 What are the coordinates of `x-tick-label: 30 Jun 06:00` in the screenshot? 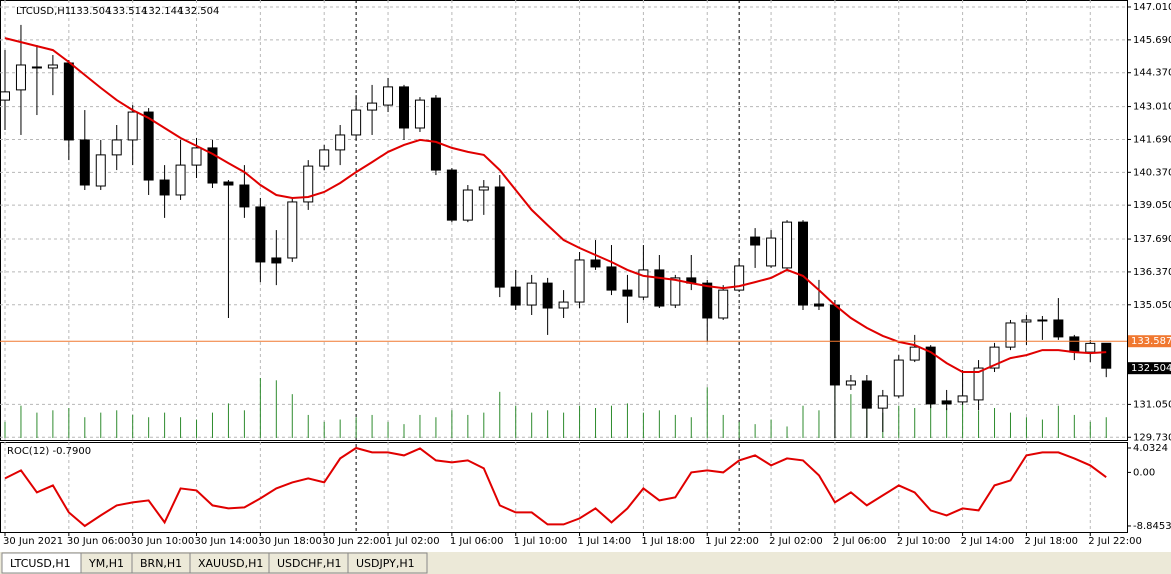 It's located at (99, 541).